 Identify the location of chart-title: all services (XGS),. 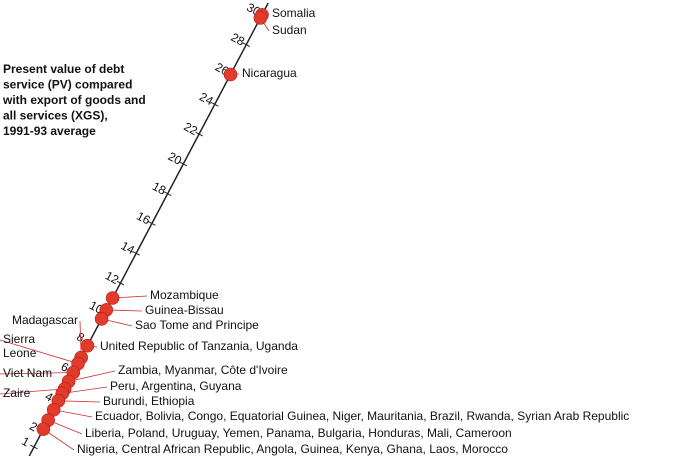
(55, 116).